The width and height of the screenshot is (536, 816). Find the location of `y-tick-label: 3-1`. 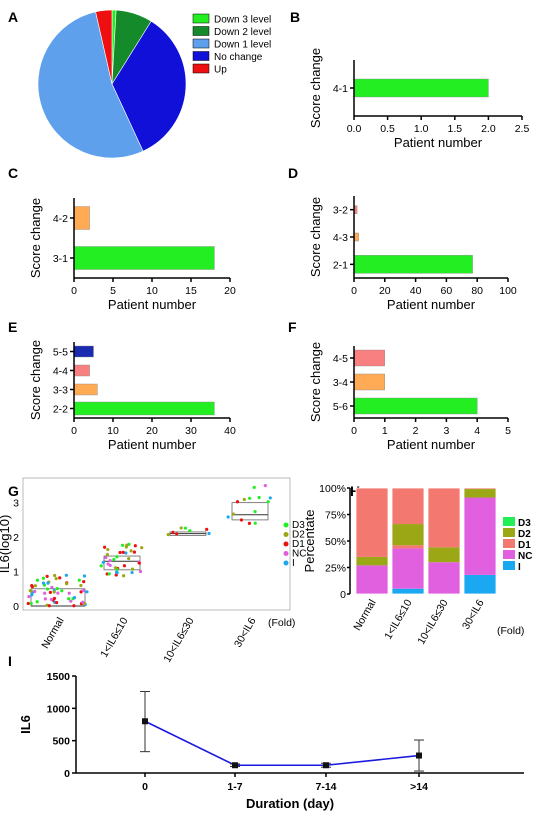

y-tick-label: 3-1 is located at coordinates (60, 259).